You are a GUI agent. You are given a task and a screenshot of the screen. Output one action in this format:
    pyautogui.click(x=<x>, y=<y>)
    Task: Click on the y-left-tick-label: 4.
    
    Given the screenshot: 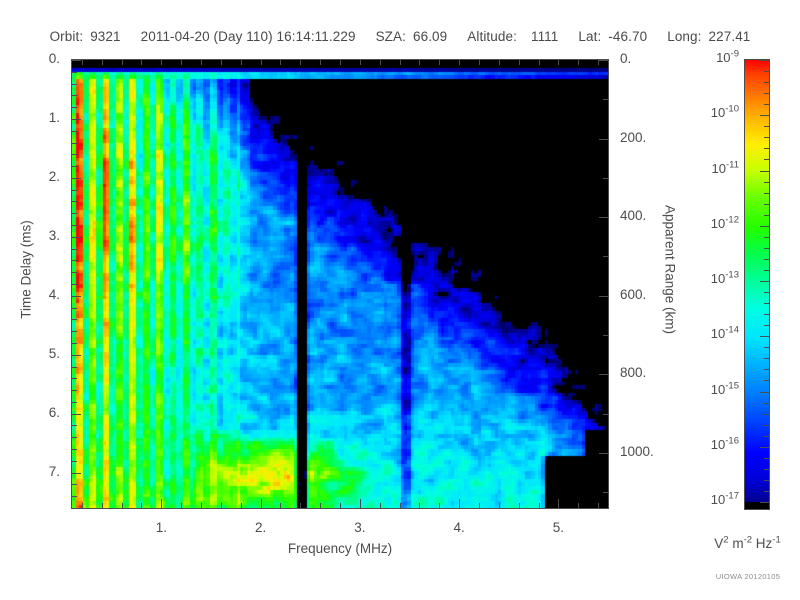 What is the action you would take?
    pyautogui.click(x=54, y=294)
    